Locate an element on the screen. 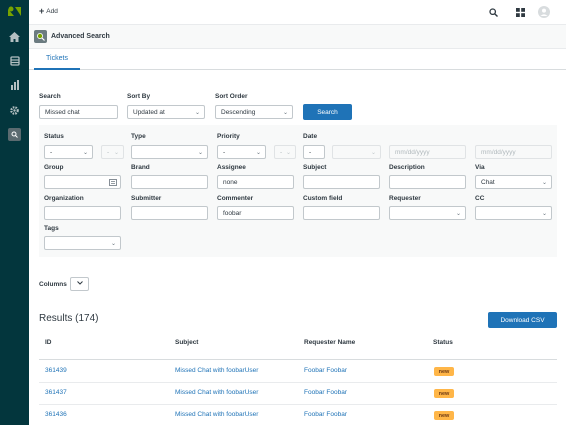 Image resolution: width=566 pixels, height=425 pixels. date-to-input: mm/dd/yyyy is located at coordinates (513, 152).